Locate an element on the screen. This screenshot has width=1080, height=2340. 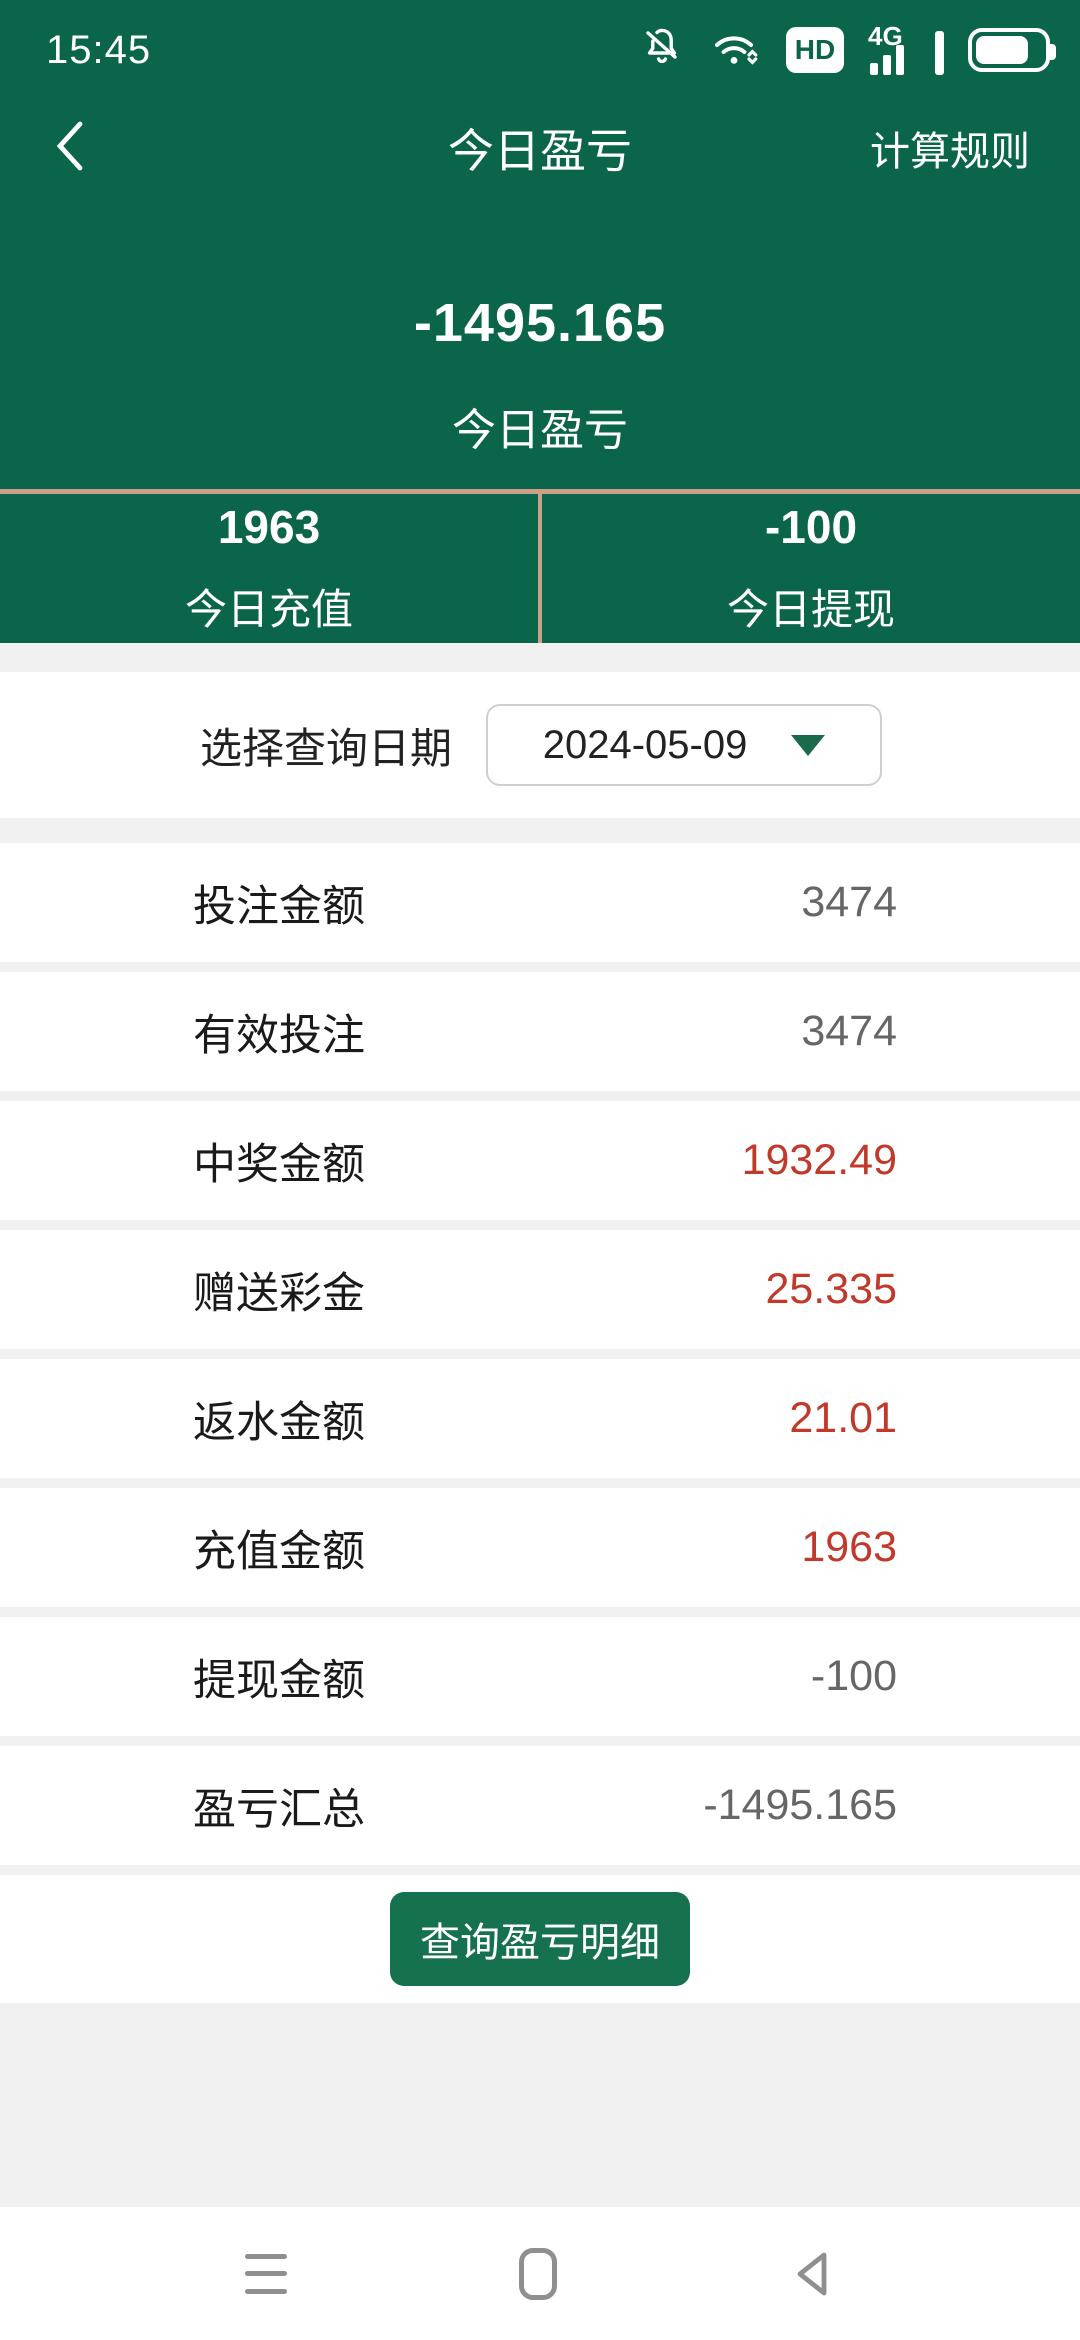
calc-rules-link: 计算规则 is located at coordinates (950, 152).